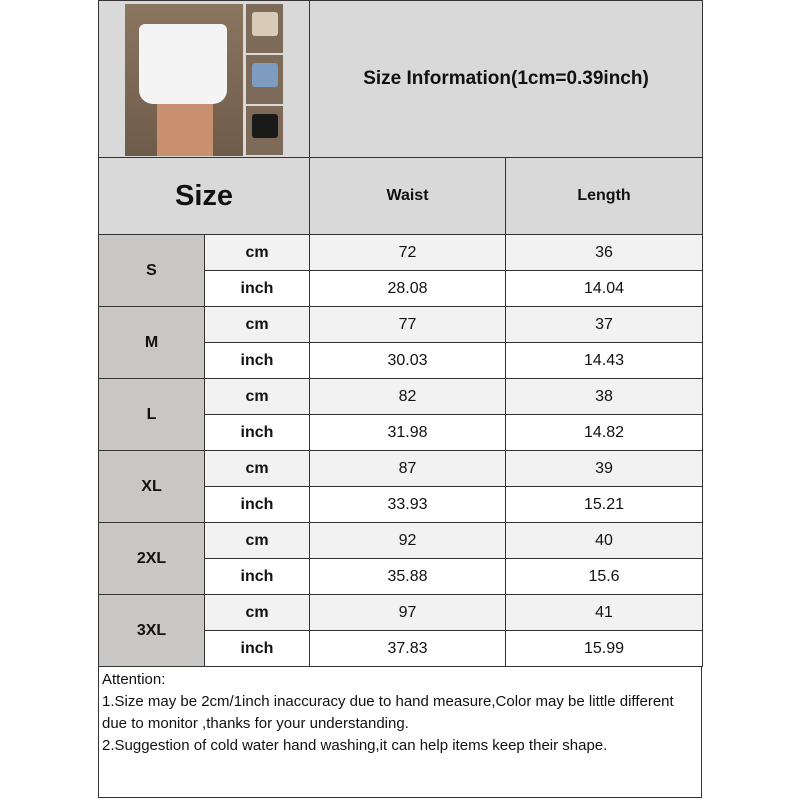 Image resolution: width=800 pixels, height=800 pixels. I want to click on notes-heading: Attention:, so click(134, 679).